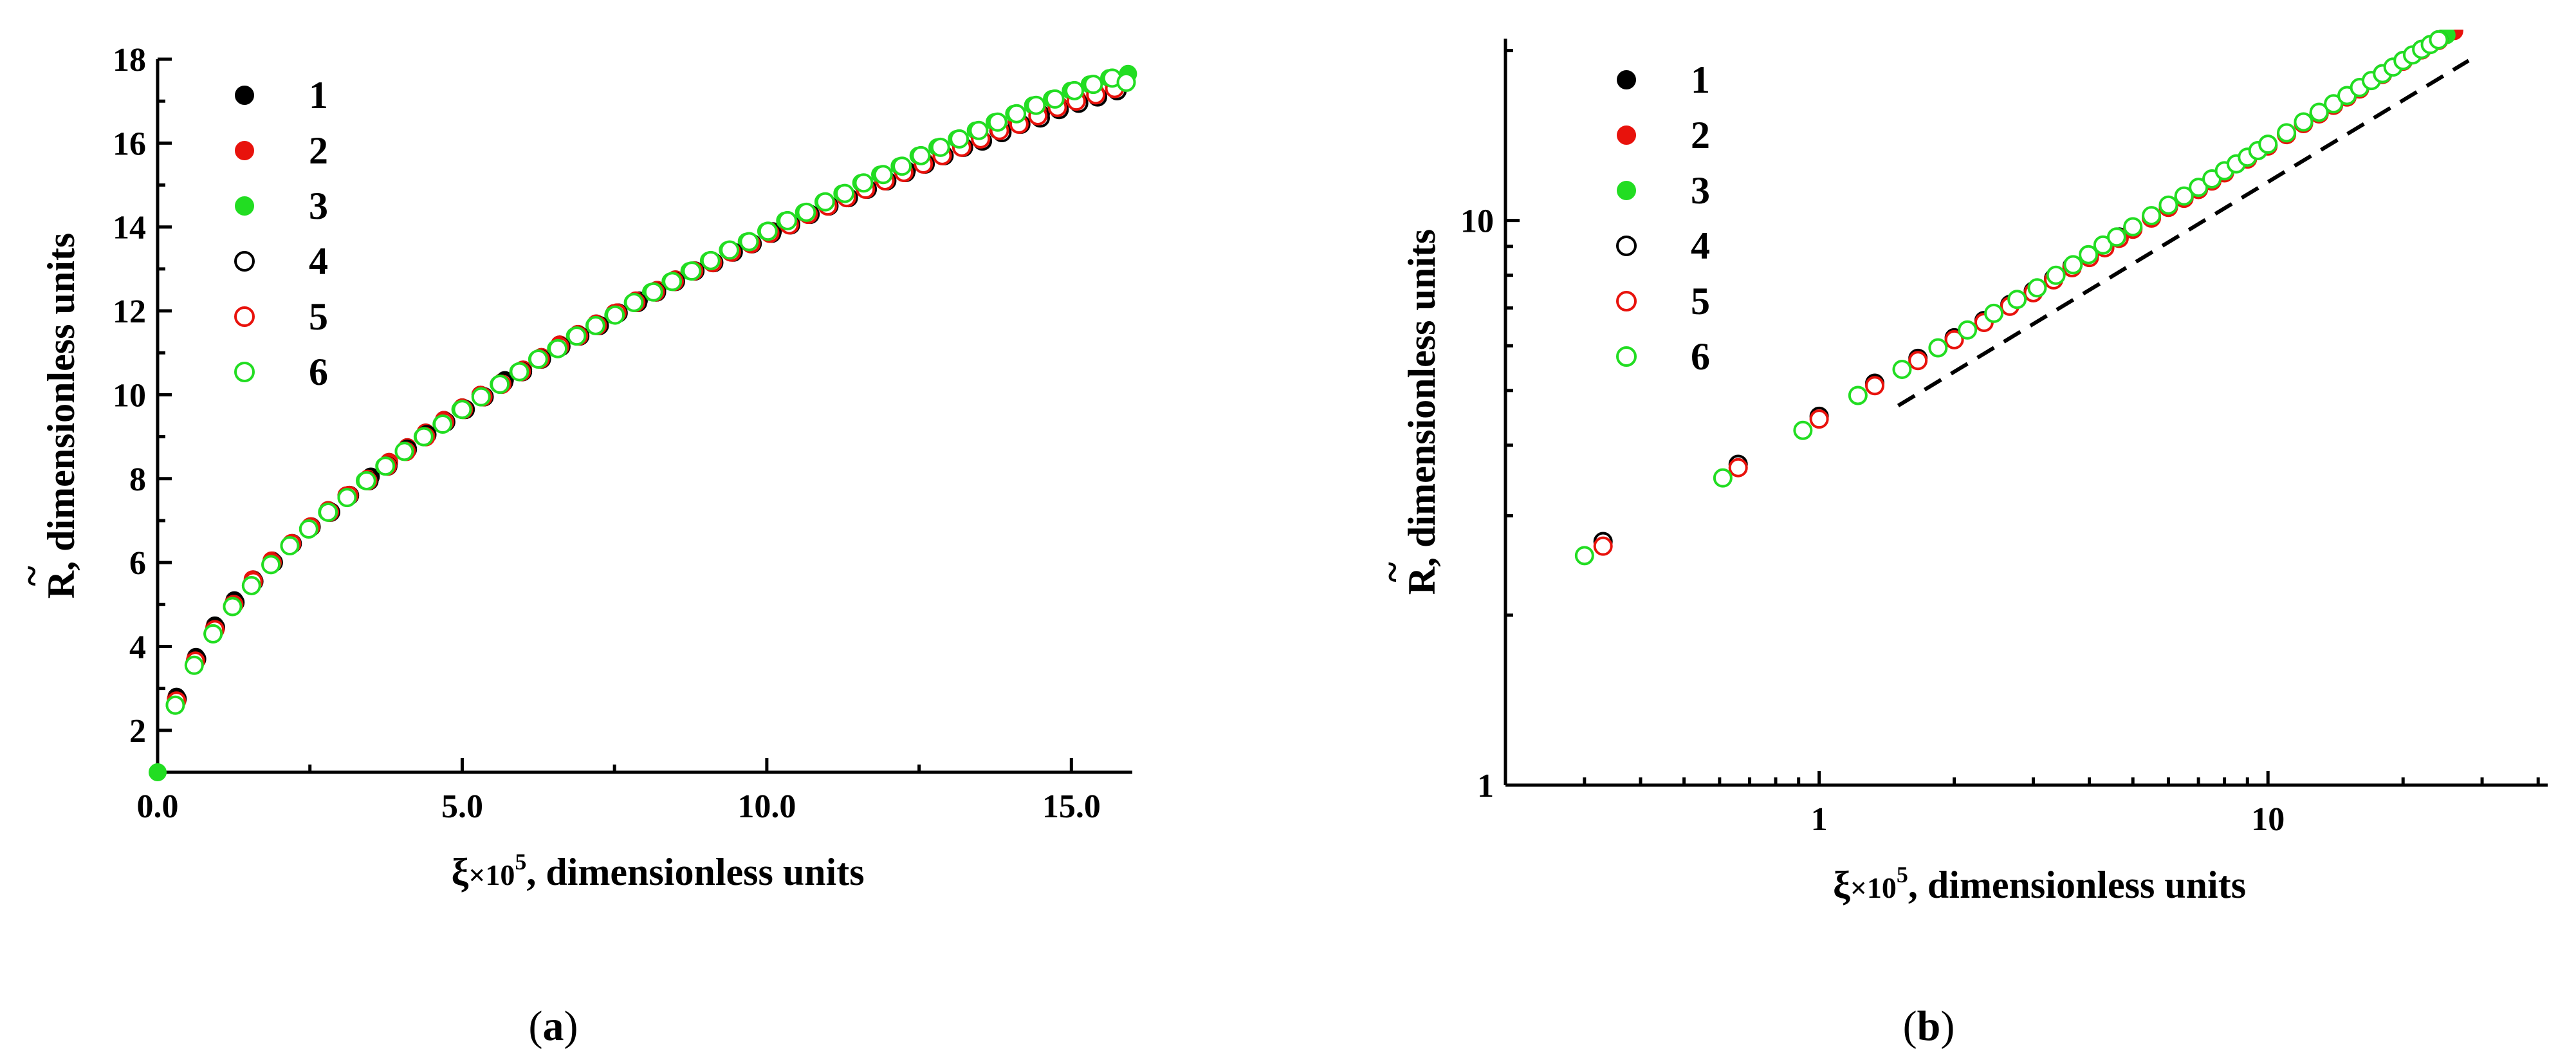 This screenshot has width=2576, height=1058. Describe the element at coordinates (1485, 786) in the screenshot. I see `y-tick-label: 1` at that location.